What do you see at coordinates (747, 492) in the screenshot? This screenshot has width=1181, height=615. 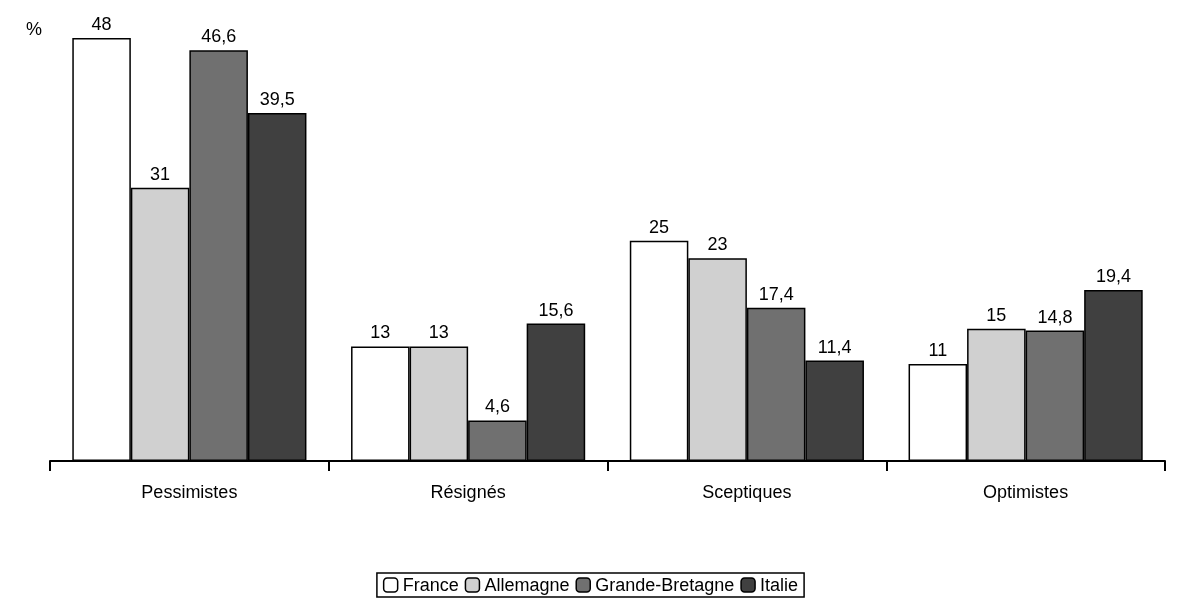 I see `x-tick-label: Sceptiques` at bounding box center [747, 492].